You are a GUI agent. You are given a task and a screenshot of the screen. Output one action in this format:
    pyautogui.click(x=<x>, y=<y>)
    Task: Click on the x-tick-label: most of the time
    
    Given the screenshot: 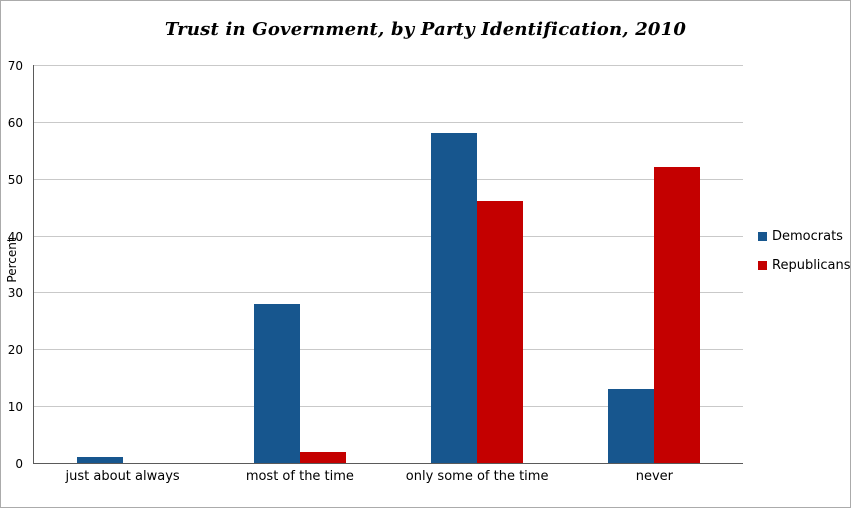 What is the action you would take?
    pyautogui.click(x=299, y=476)
    